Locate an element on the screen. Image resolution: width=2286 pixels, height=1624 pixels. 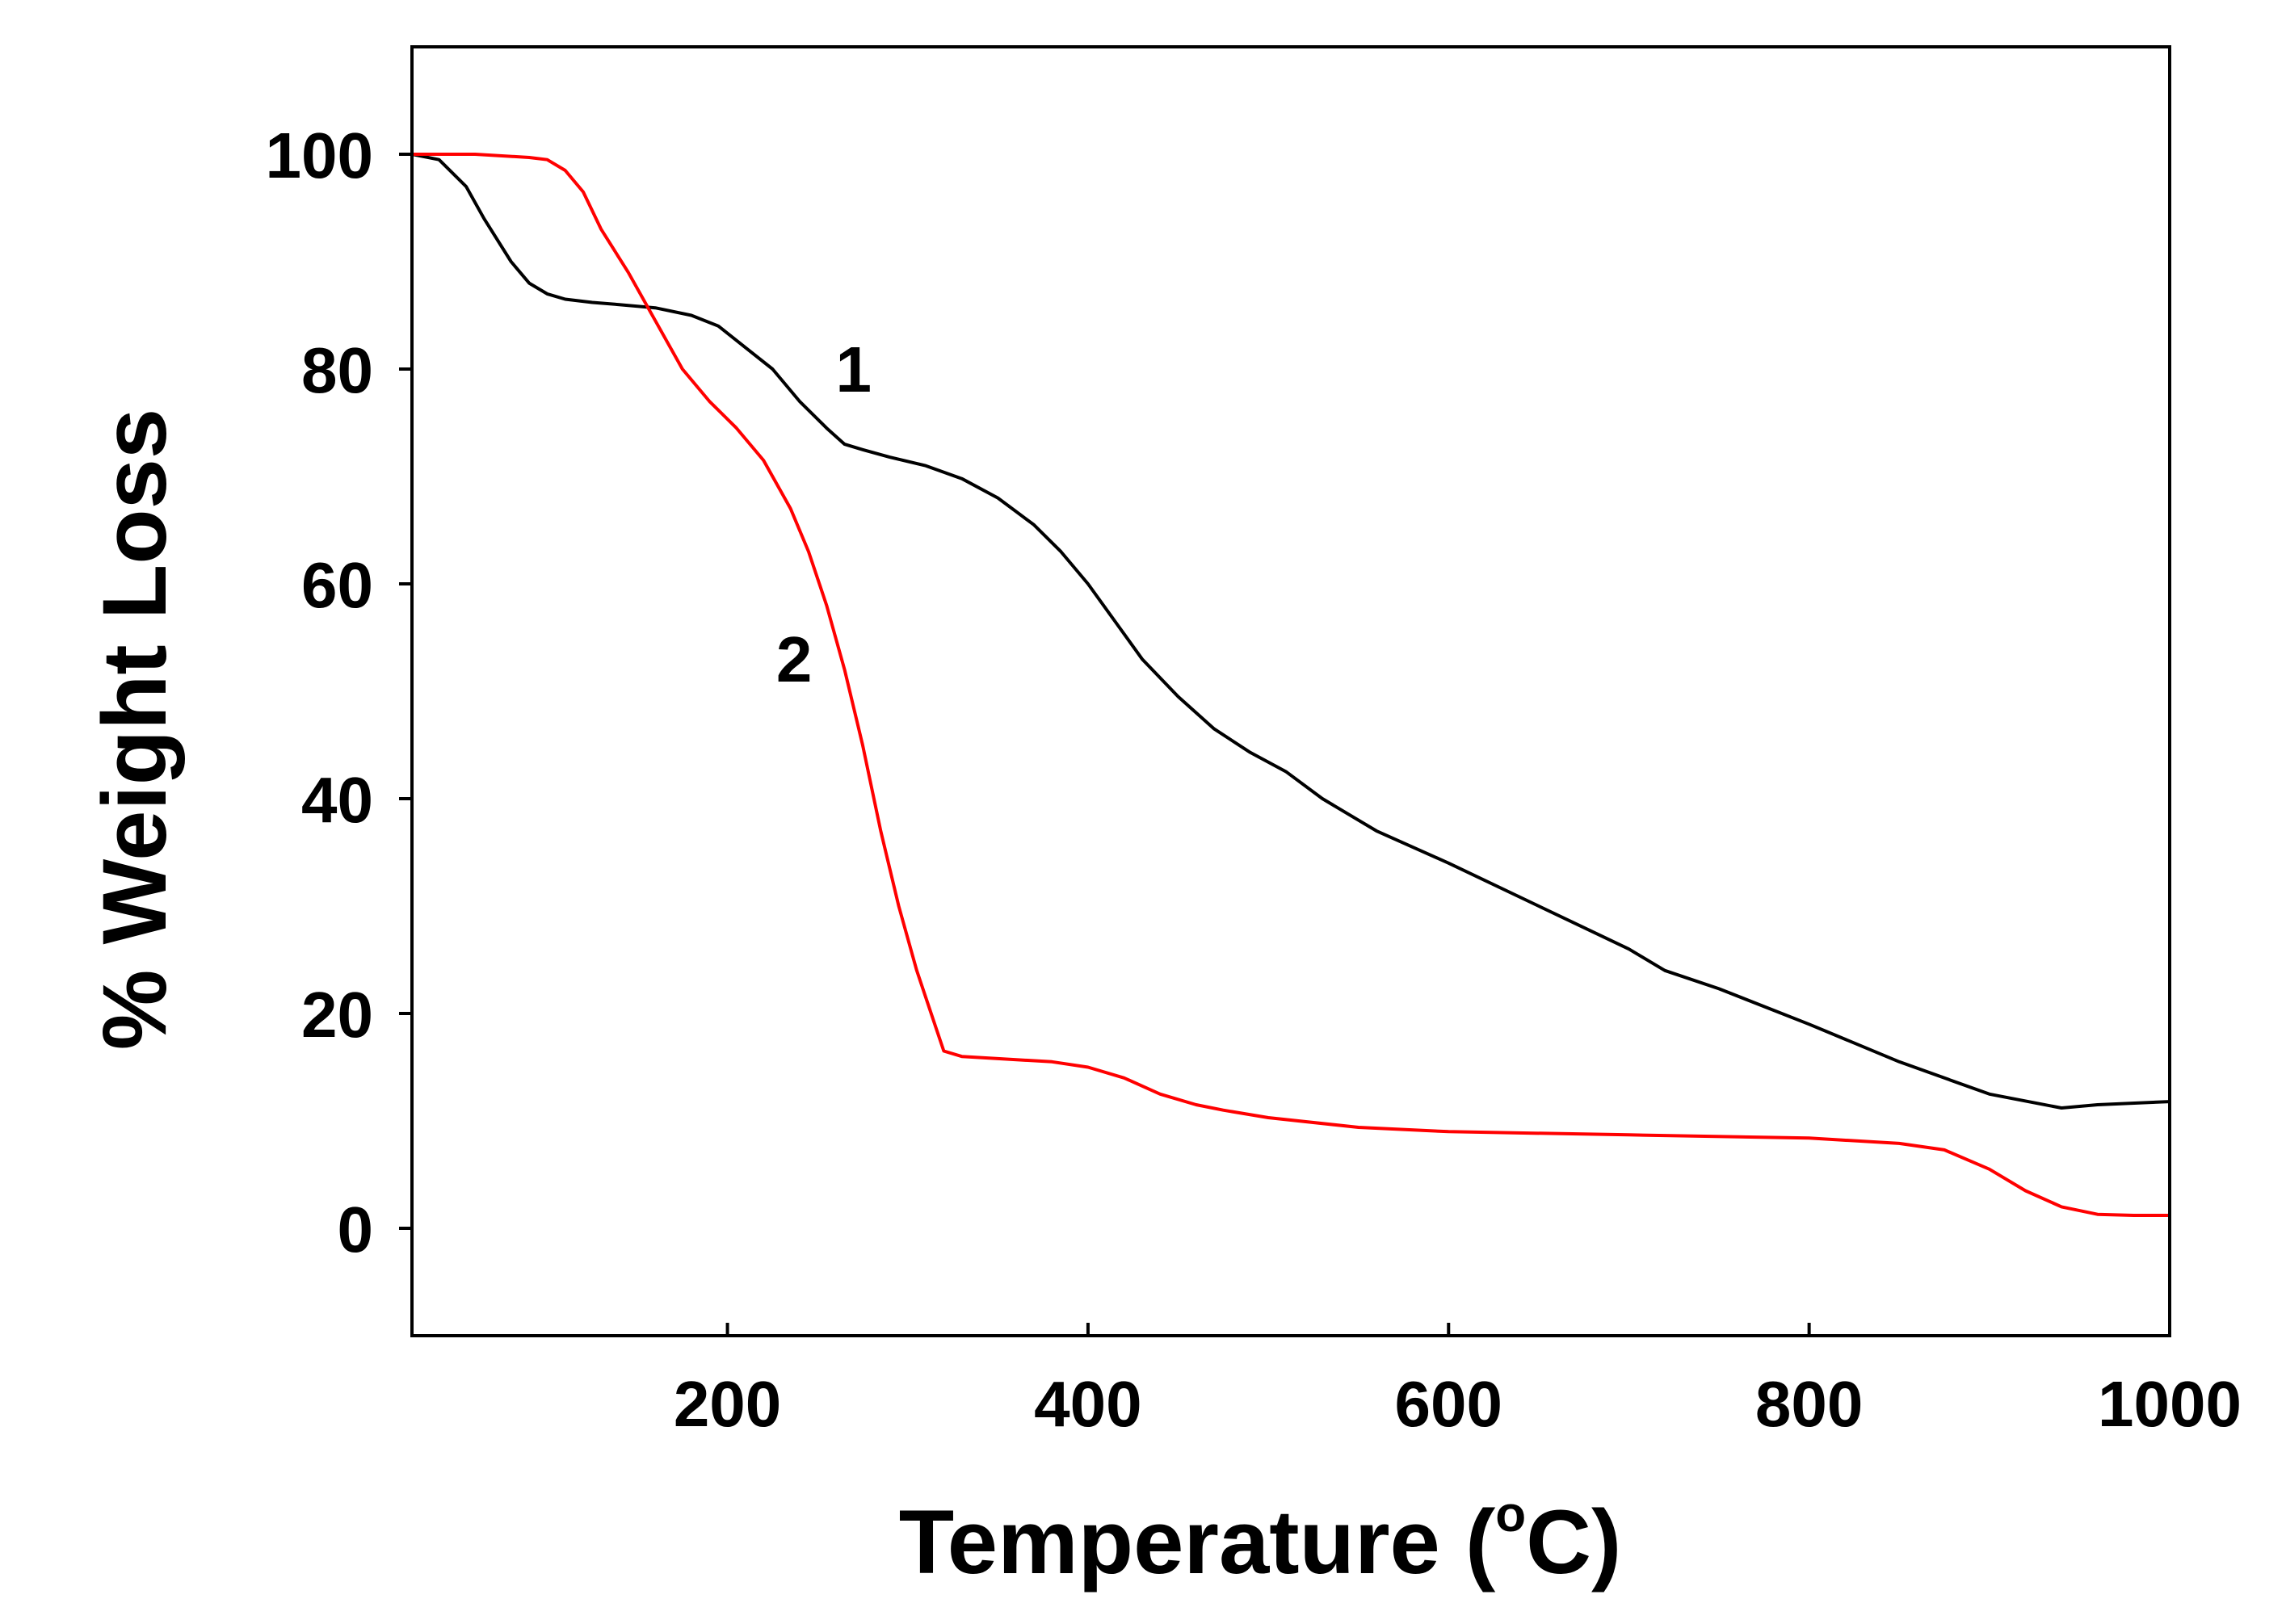
x-axis-title: Temperature (oC) is located at coordinates (1260, 1540).